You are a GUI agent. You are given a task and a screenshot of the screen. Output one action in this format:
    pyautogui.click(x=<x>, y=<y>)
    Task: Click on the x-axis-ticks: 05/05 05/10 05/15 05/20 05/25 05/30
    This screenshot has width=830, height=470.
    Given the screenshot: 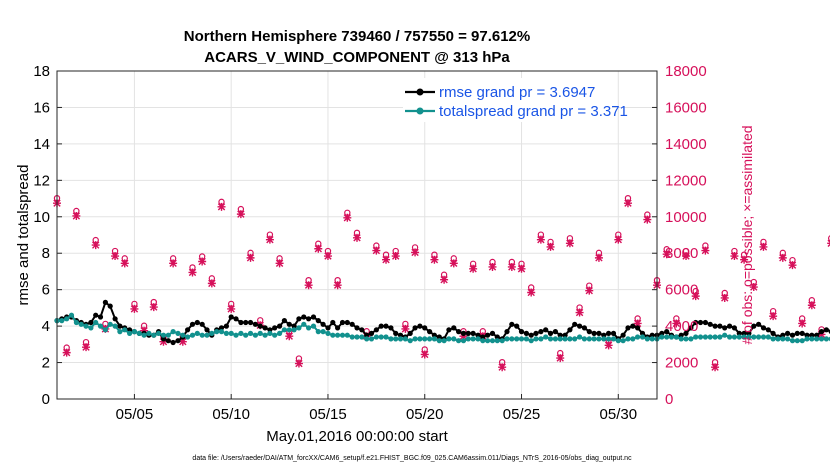 What is the action you would take?
    pyautogui.click(x=376, y=408)
    